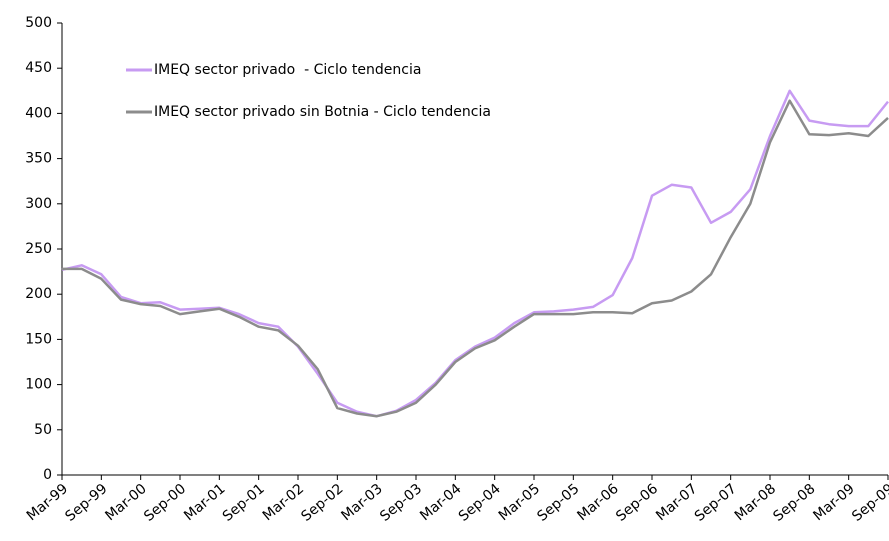 This screenshot has width=889, height=541. What do you see at coordinates (440, 502) in the screenshot?
I see `x-tick-label: Mar-04` at bounding box center [440, 502].